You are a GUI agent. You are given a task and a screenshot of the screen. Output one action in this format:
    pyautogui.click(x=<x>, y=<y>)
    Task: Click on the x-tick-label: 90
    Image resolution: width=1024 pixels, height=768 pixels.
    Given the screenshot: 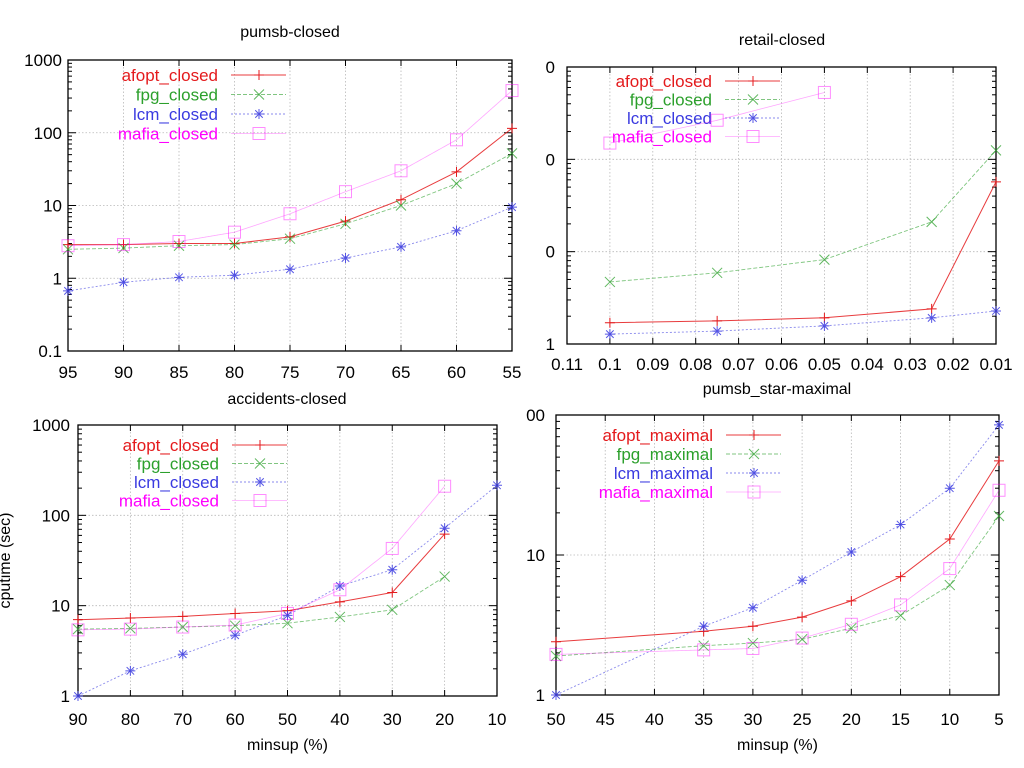 What is the action you would take?
    pyautogui.click(x=123, y=372)
    